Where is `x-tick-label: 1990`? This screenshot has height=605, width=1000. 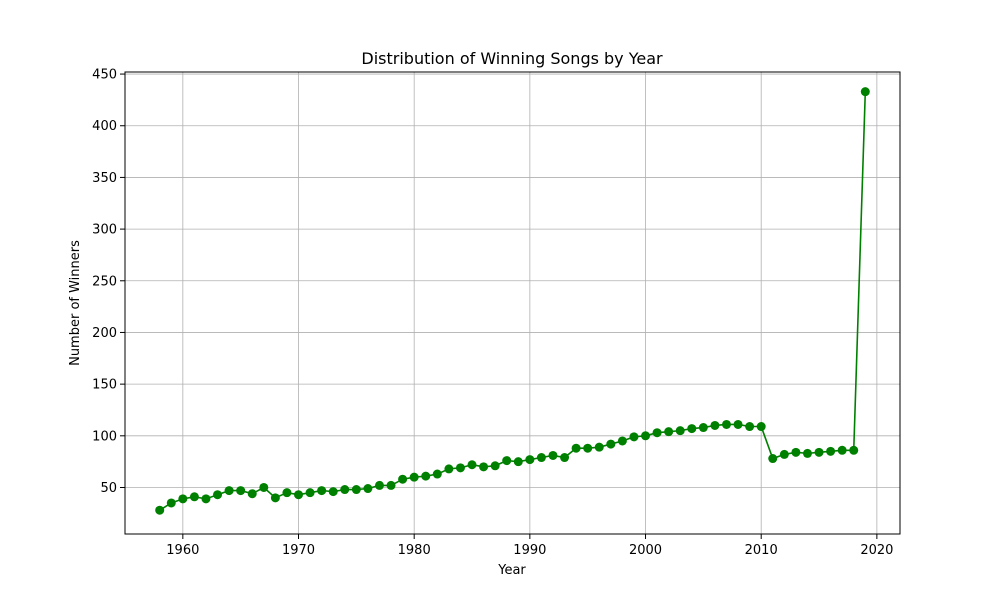 x-tick-label: 1990 is located at coordinates (529, 550).